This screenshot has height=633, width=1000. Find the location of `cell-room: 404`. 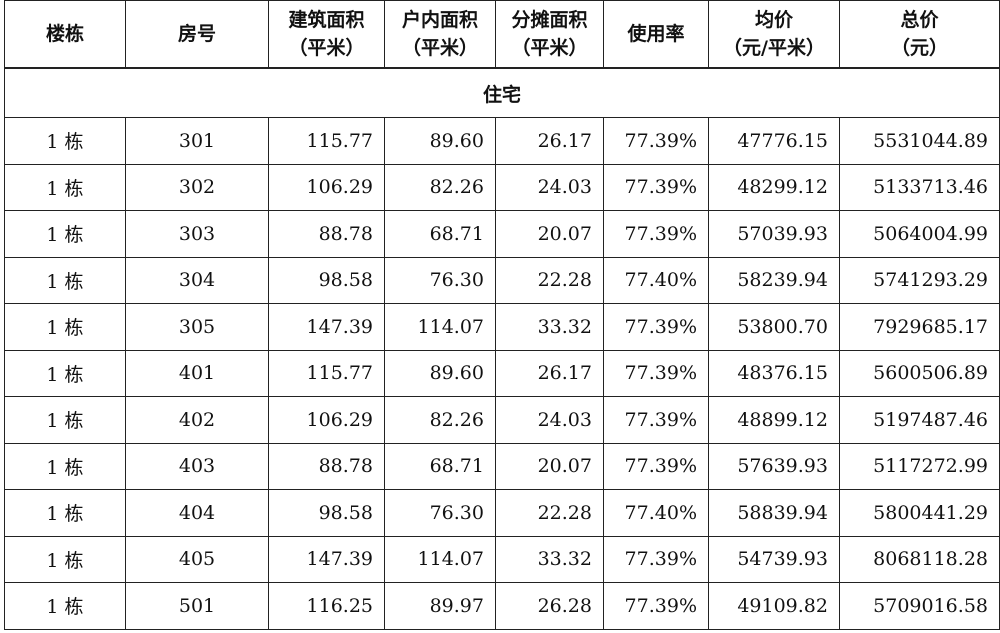

cell-room: 404 is located at coordinates (197, 513).